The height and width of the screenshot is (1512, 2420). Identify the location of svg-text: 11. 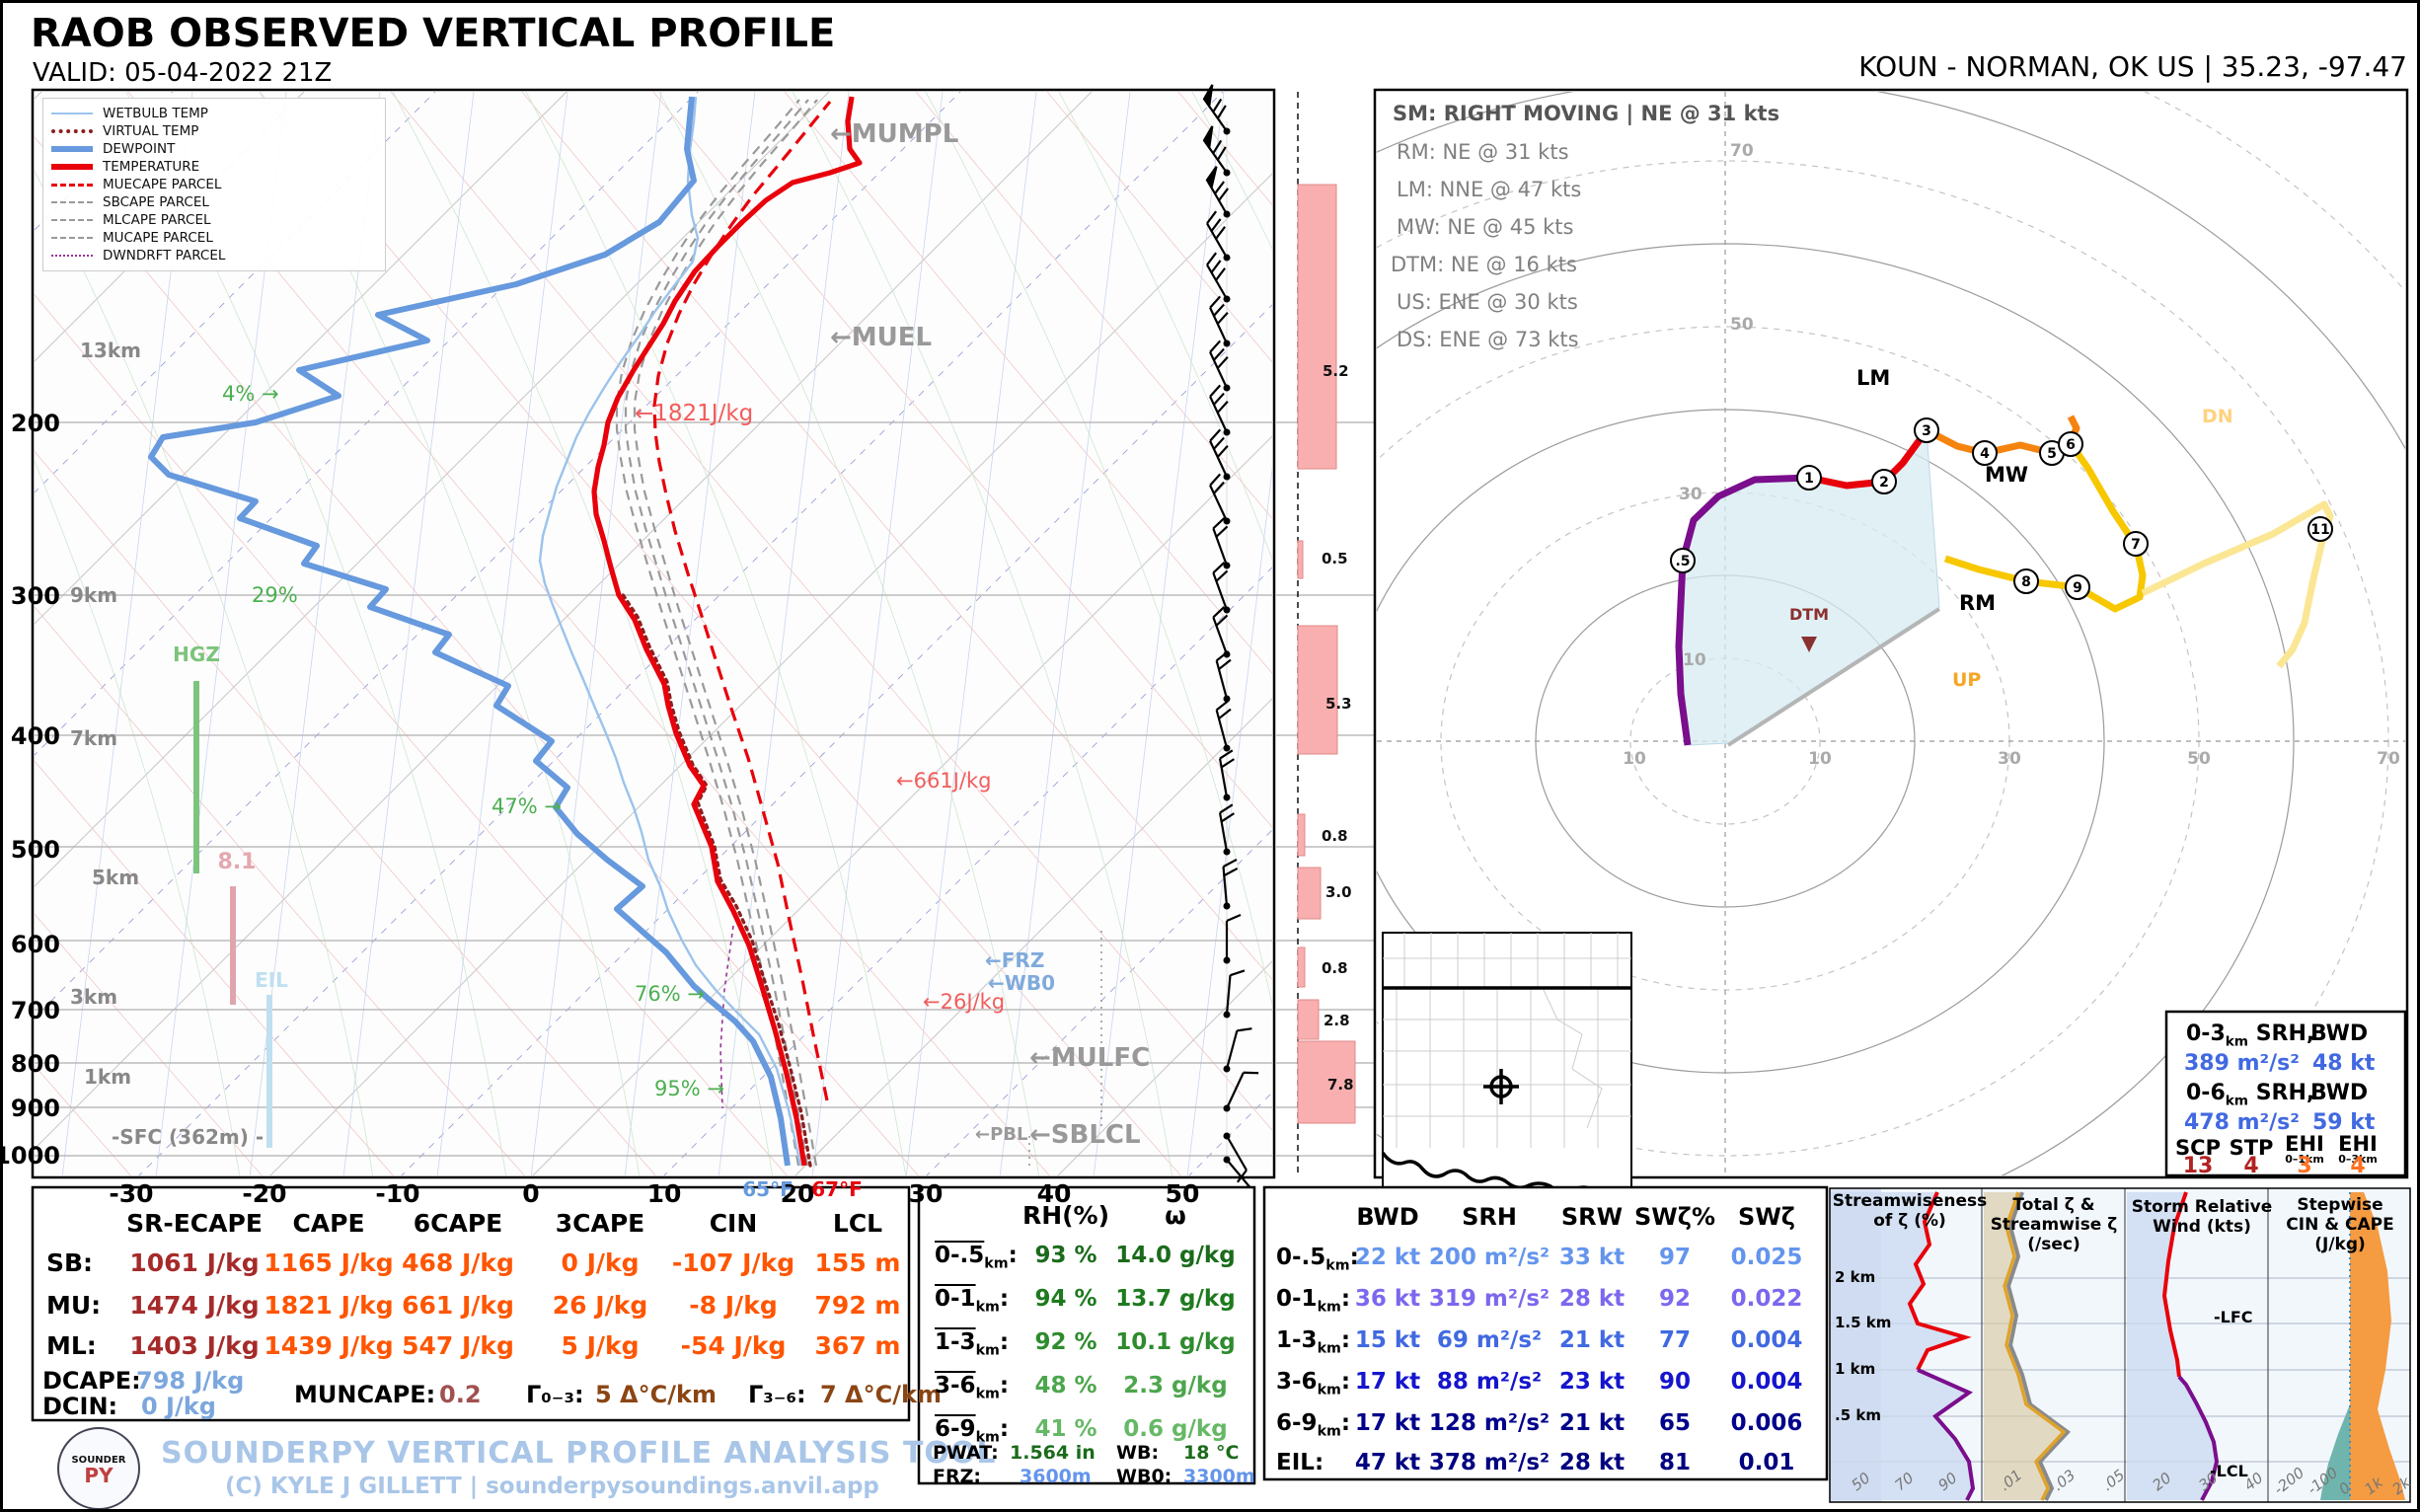
(2319, 530).